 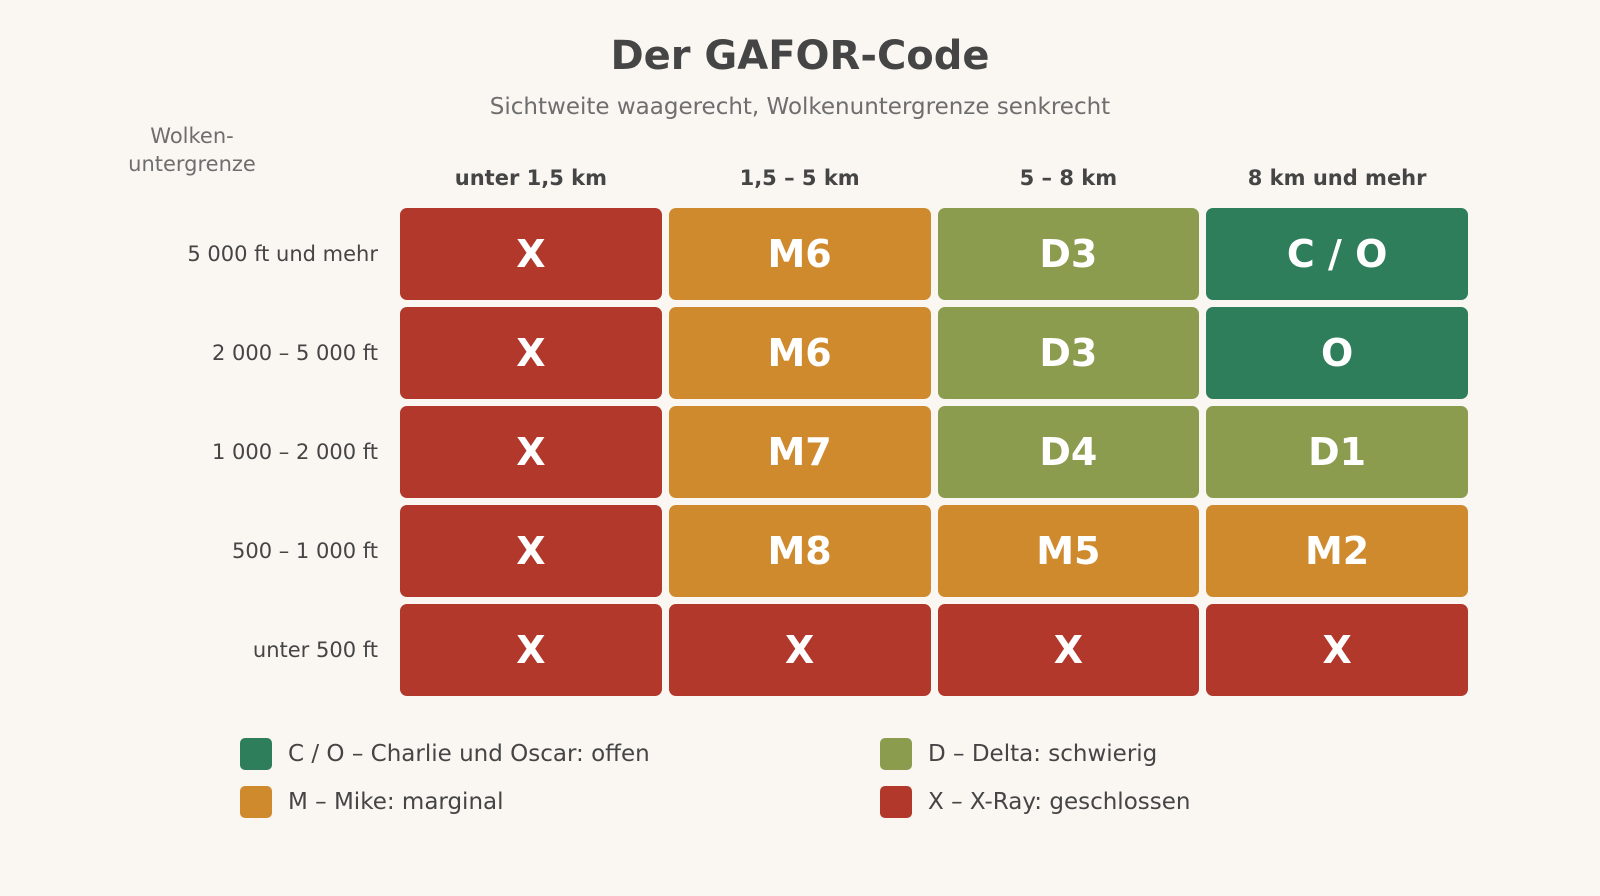 What do you see at coordinates (1068, 551) in the screenshot?
I see `gafor-cell: M5` at bounding box center [1068, 551].